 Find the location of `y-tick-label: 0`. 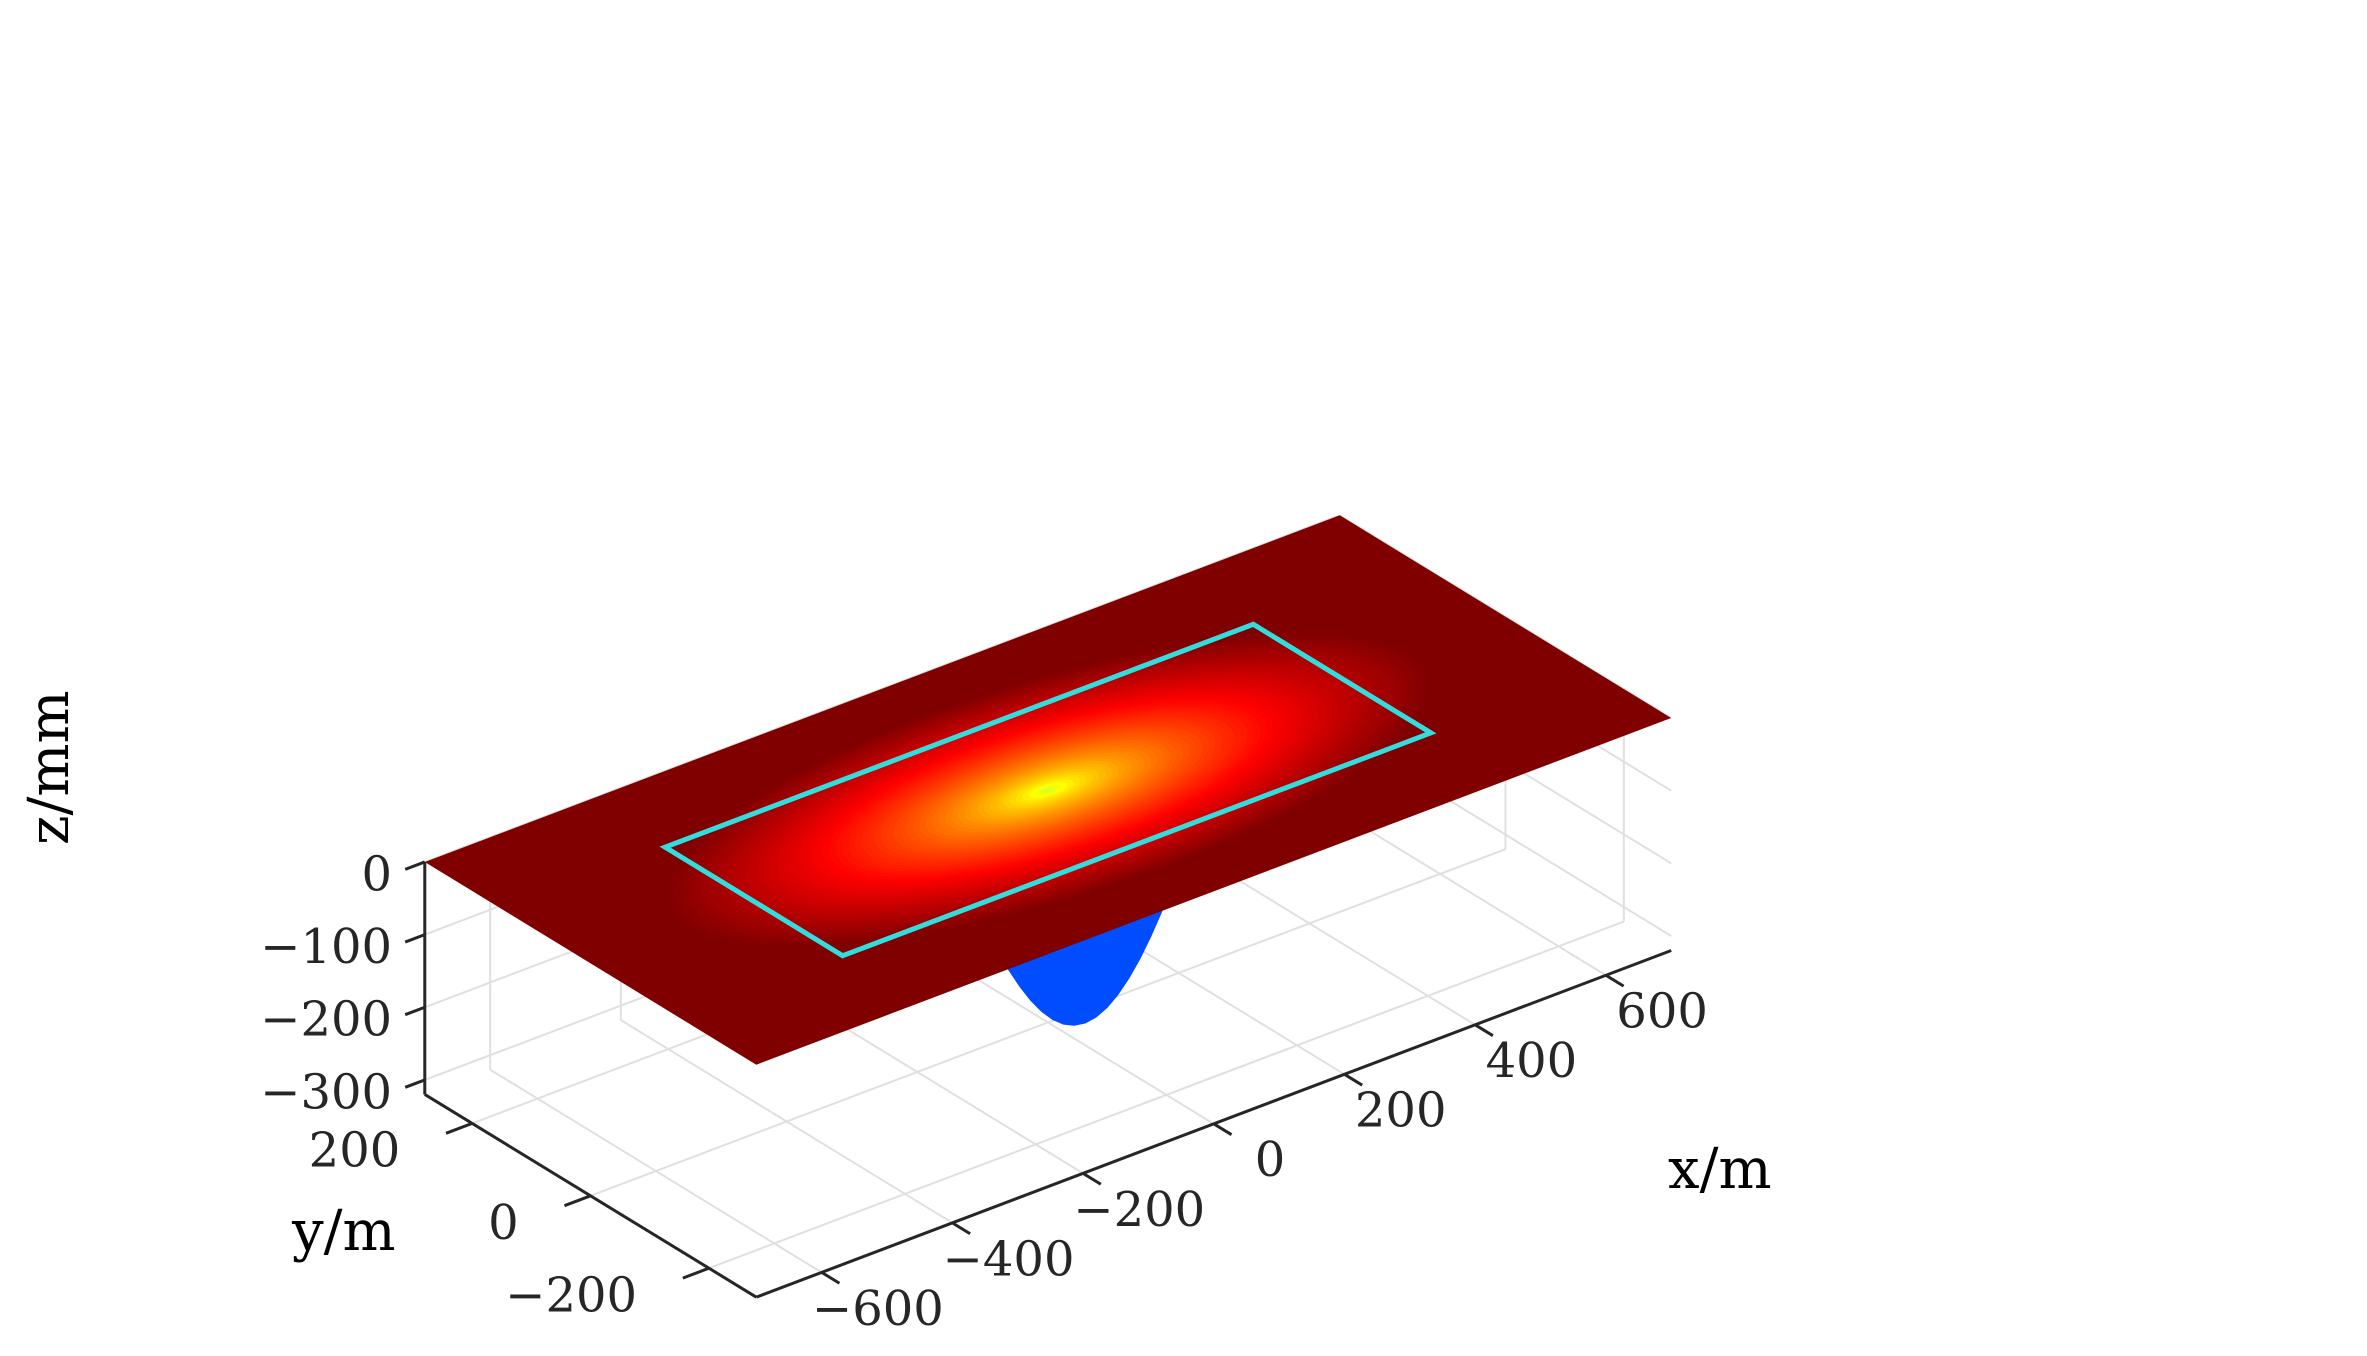

y-tick-label: 0 is located at coordinates (503, 1223).